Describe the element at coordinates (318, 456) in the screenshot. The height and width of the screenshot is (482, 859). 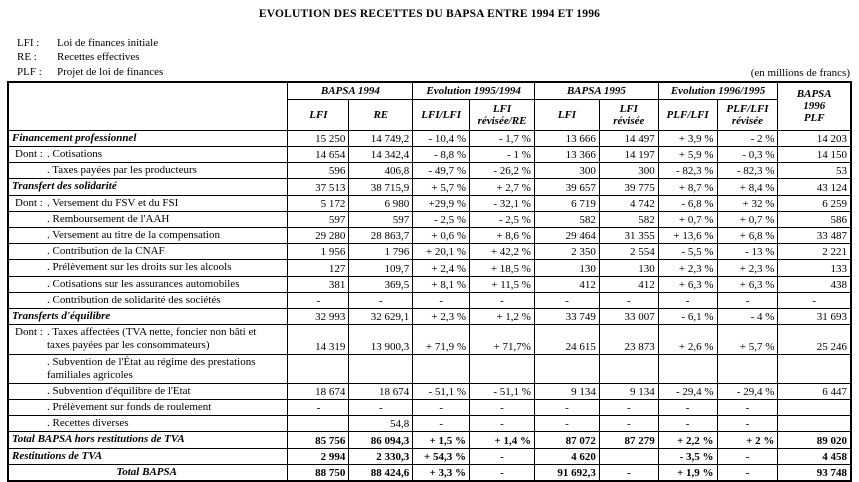
I see `value-cell: 2 994` at that location.